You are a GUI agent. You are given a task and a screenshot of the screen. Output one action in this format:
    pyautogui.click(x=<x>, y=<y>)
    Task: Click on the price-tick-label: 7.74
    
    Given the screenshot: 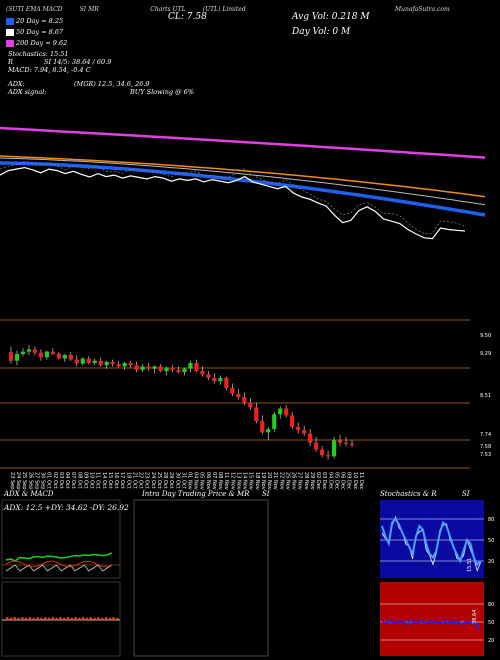 What is the action you would take?
    pyautogui.click(x=485, y=435)
    